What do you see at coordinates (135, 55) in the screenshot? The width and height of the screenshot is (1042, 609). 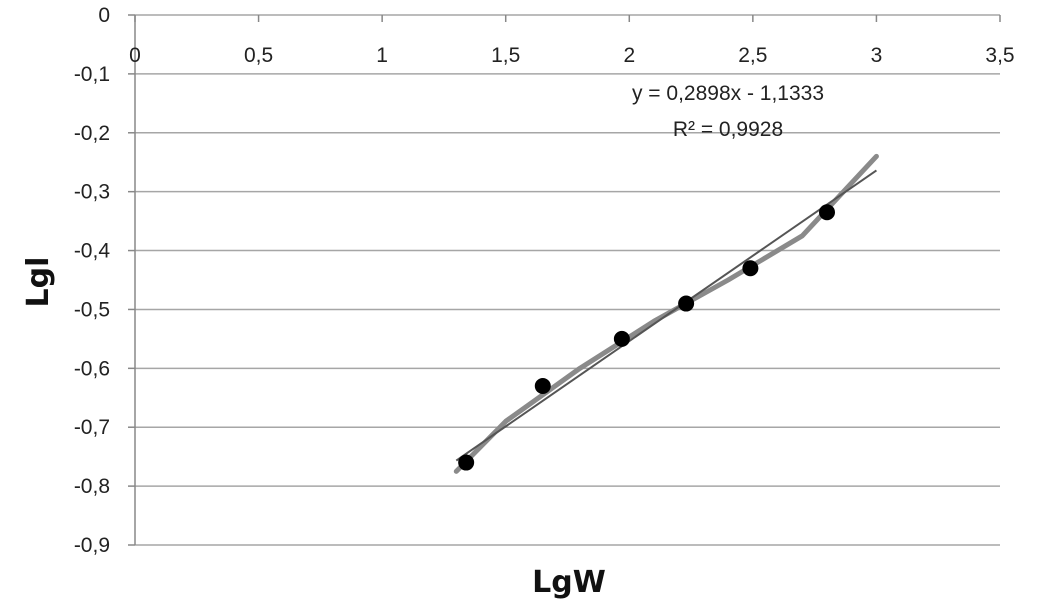 I see `x-tick-label-0: 0` at bounding box center [135, 55].